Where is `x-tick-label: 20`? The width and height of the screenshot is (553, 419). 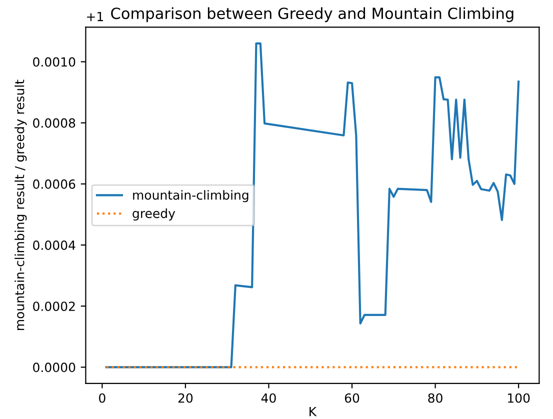 x-tick-label: 20 is located at coordinates (185, 398).